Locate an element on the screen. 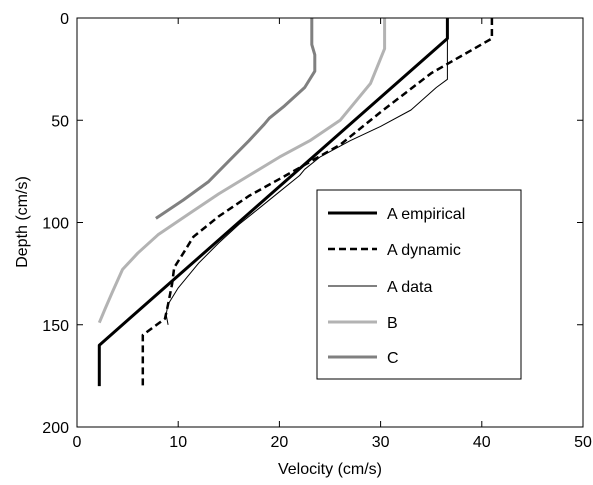  legend-label-c: C is located at coordinates (393, 358).